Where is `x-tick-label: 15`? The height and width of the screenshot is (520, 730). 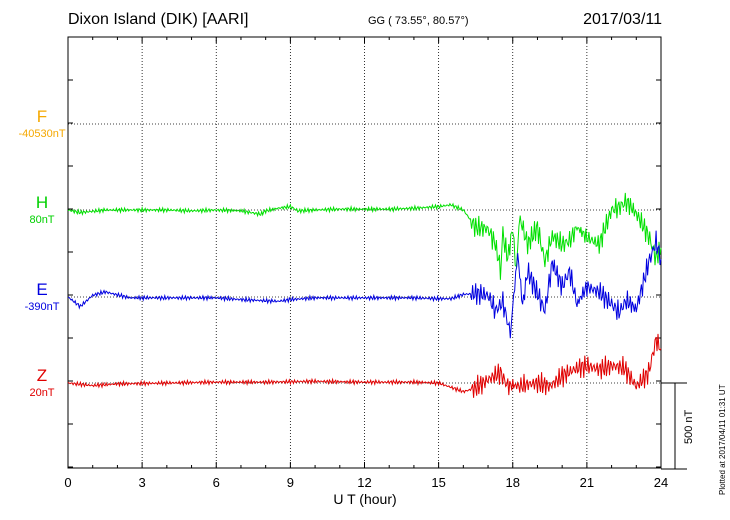
x-tick-label: 15 is located at coordinates (438, 482).